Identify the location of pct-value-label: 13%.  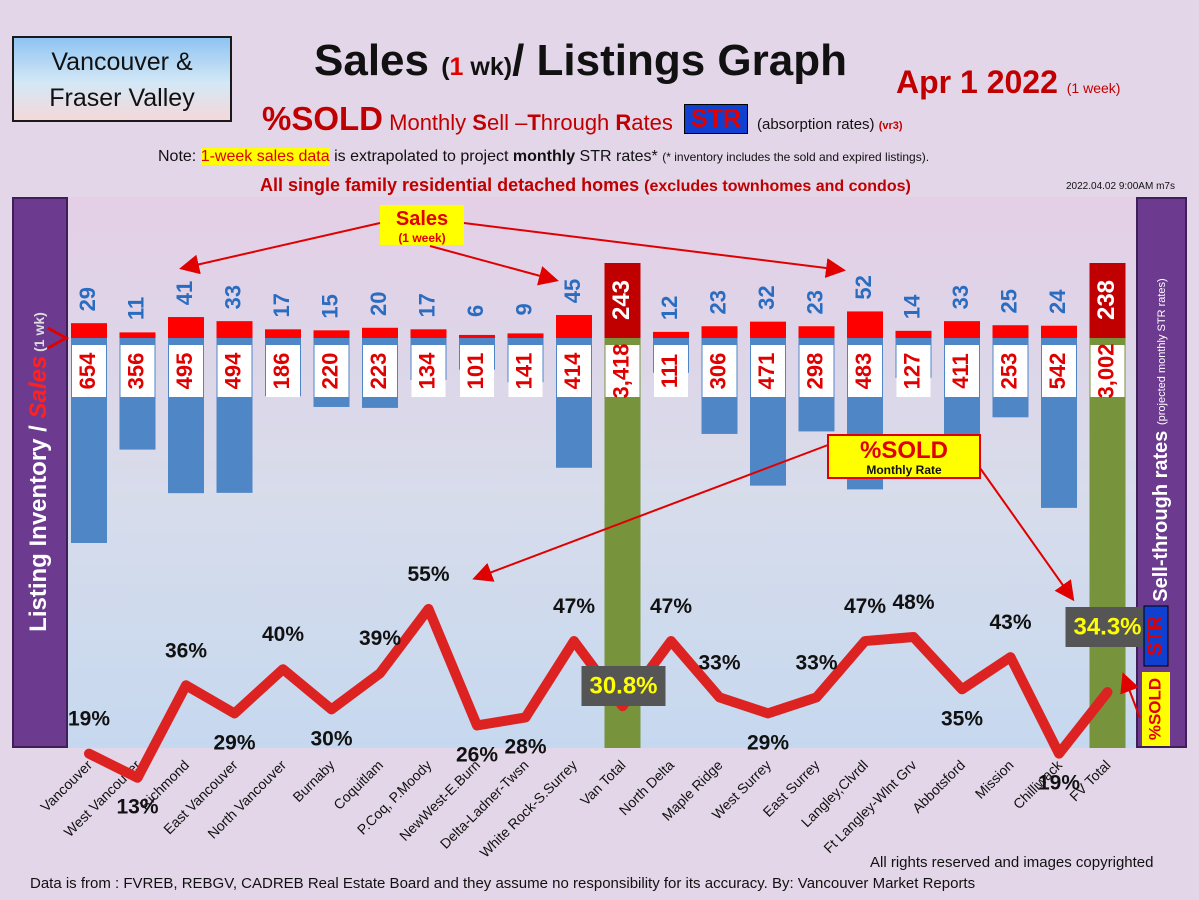
(137, 807).